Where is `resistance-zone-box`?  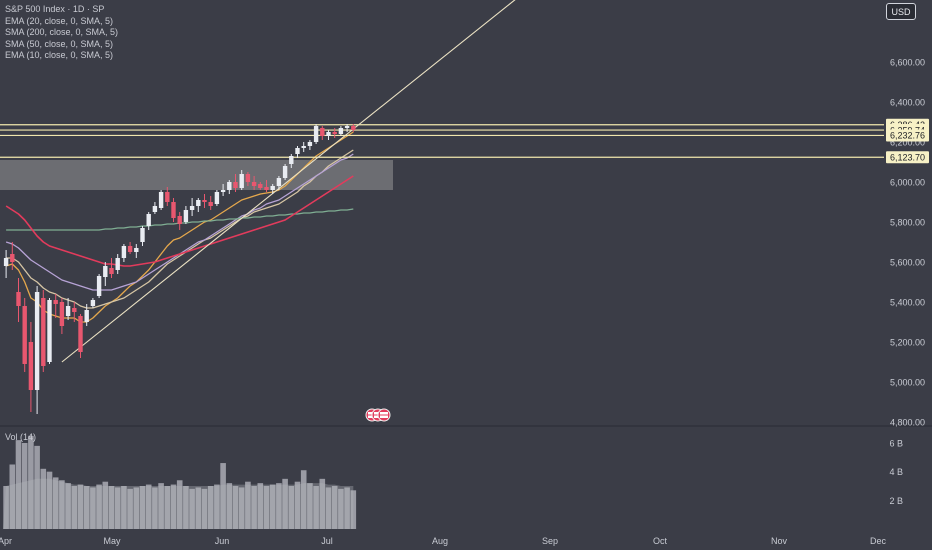 resistance-zone-box is located at coordinates (196, 175).